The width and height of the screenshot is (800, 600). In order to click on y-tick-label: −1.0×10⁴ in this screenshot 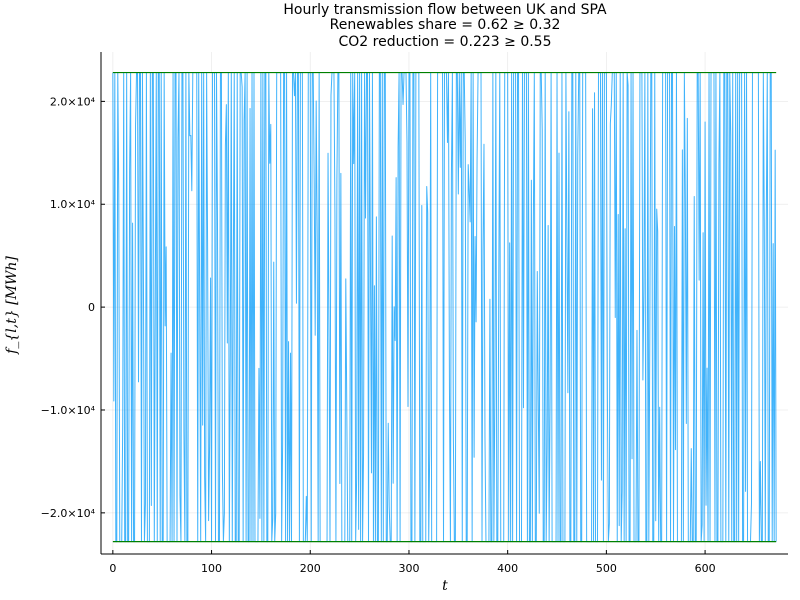, I will do `click(68, 410)`.